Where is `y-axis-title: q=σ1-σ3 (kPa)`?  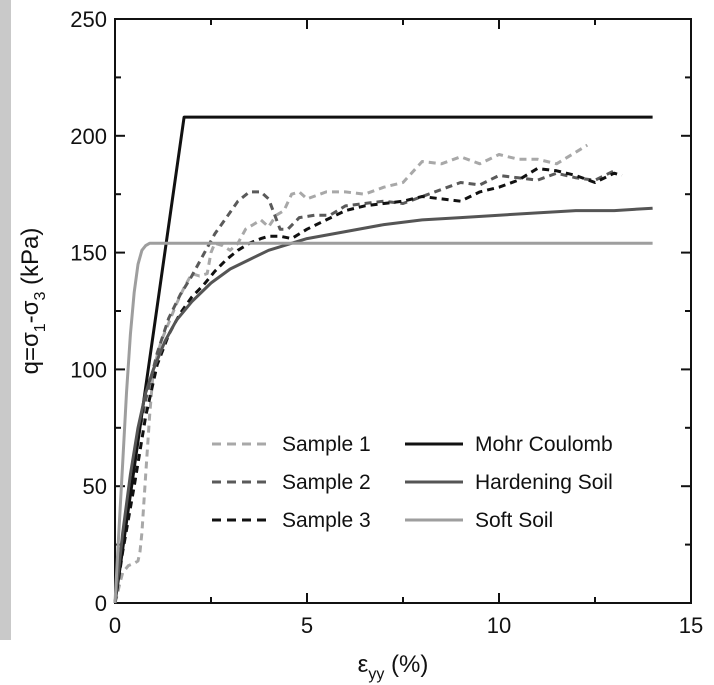 y-axis-title: q=σ1-σ3 (kPa) is located at coordinates (33, 301).